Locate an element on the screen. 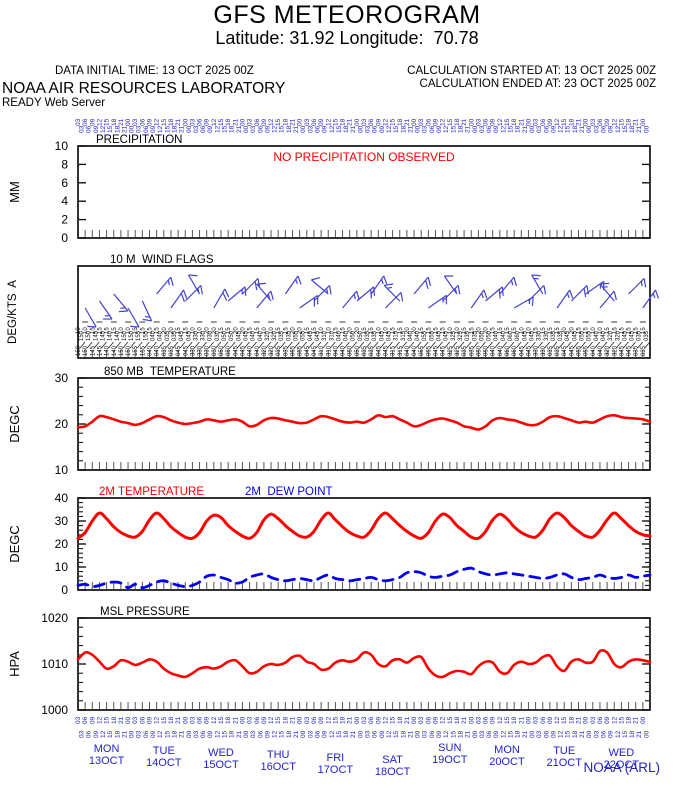  no-precipitation-note: NO PRECIPITATION OBSERVED is located at coordinates (364, 157).